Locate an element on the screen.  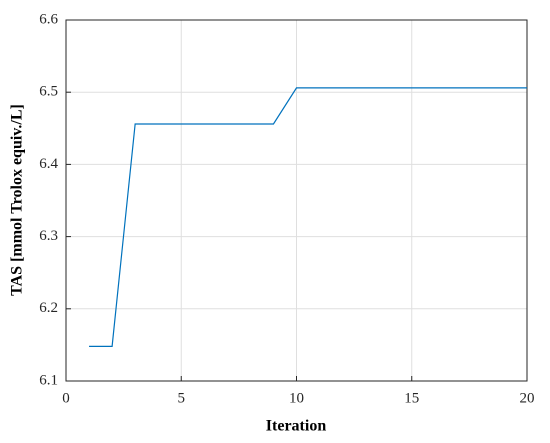
x-tick-label: 20 is located at coordinates (527, 398).